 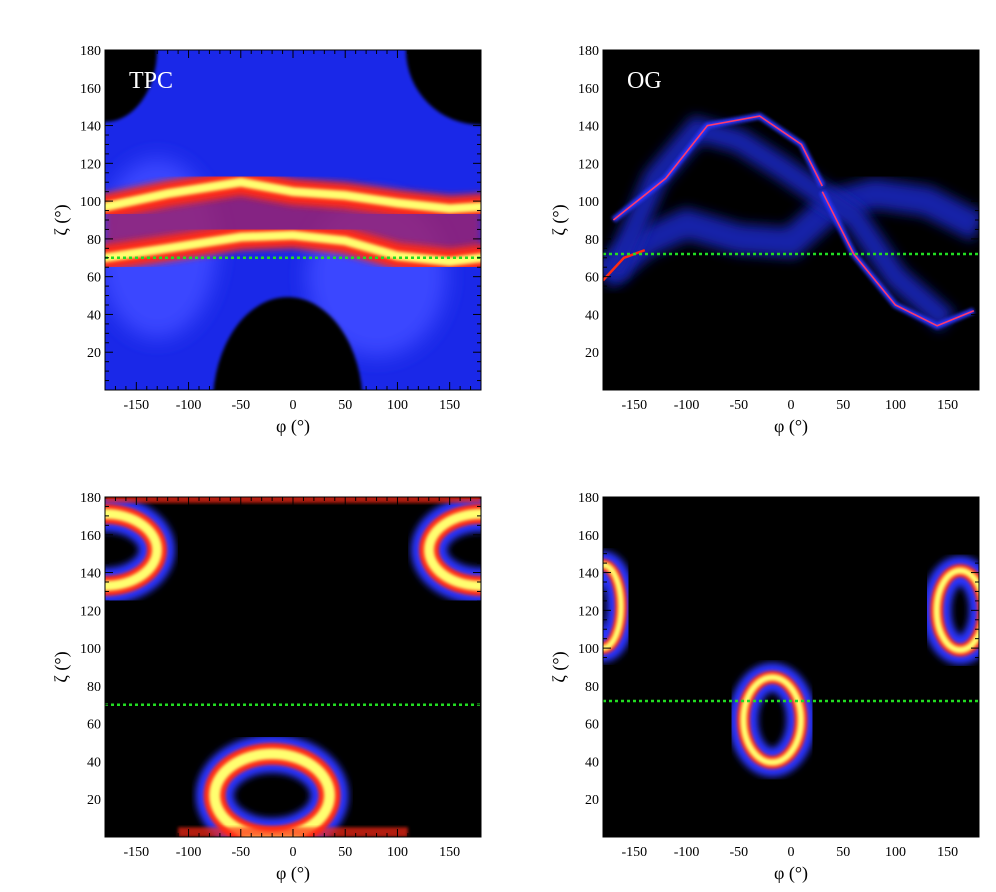 I want to click on dark-corner-left, so click(x=131, y=86).